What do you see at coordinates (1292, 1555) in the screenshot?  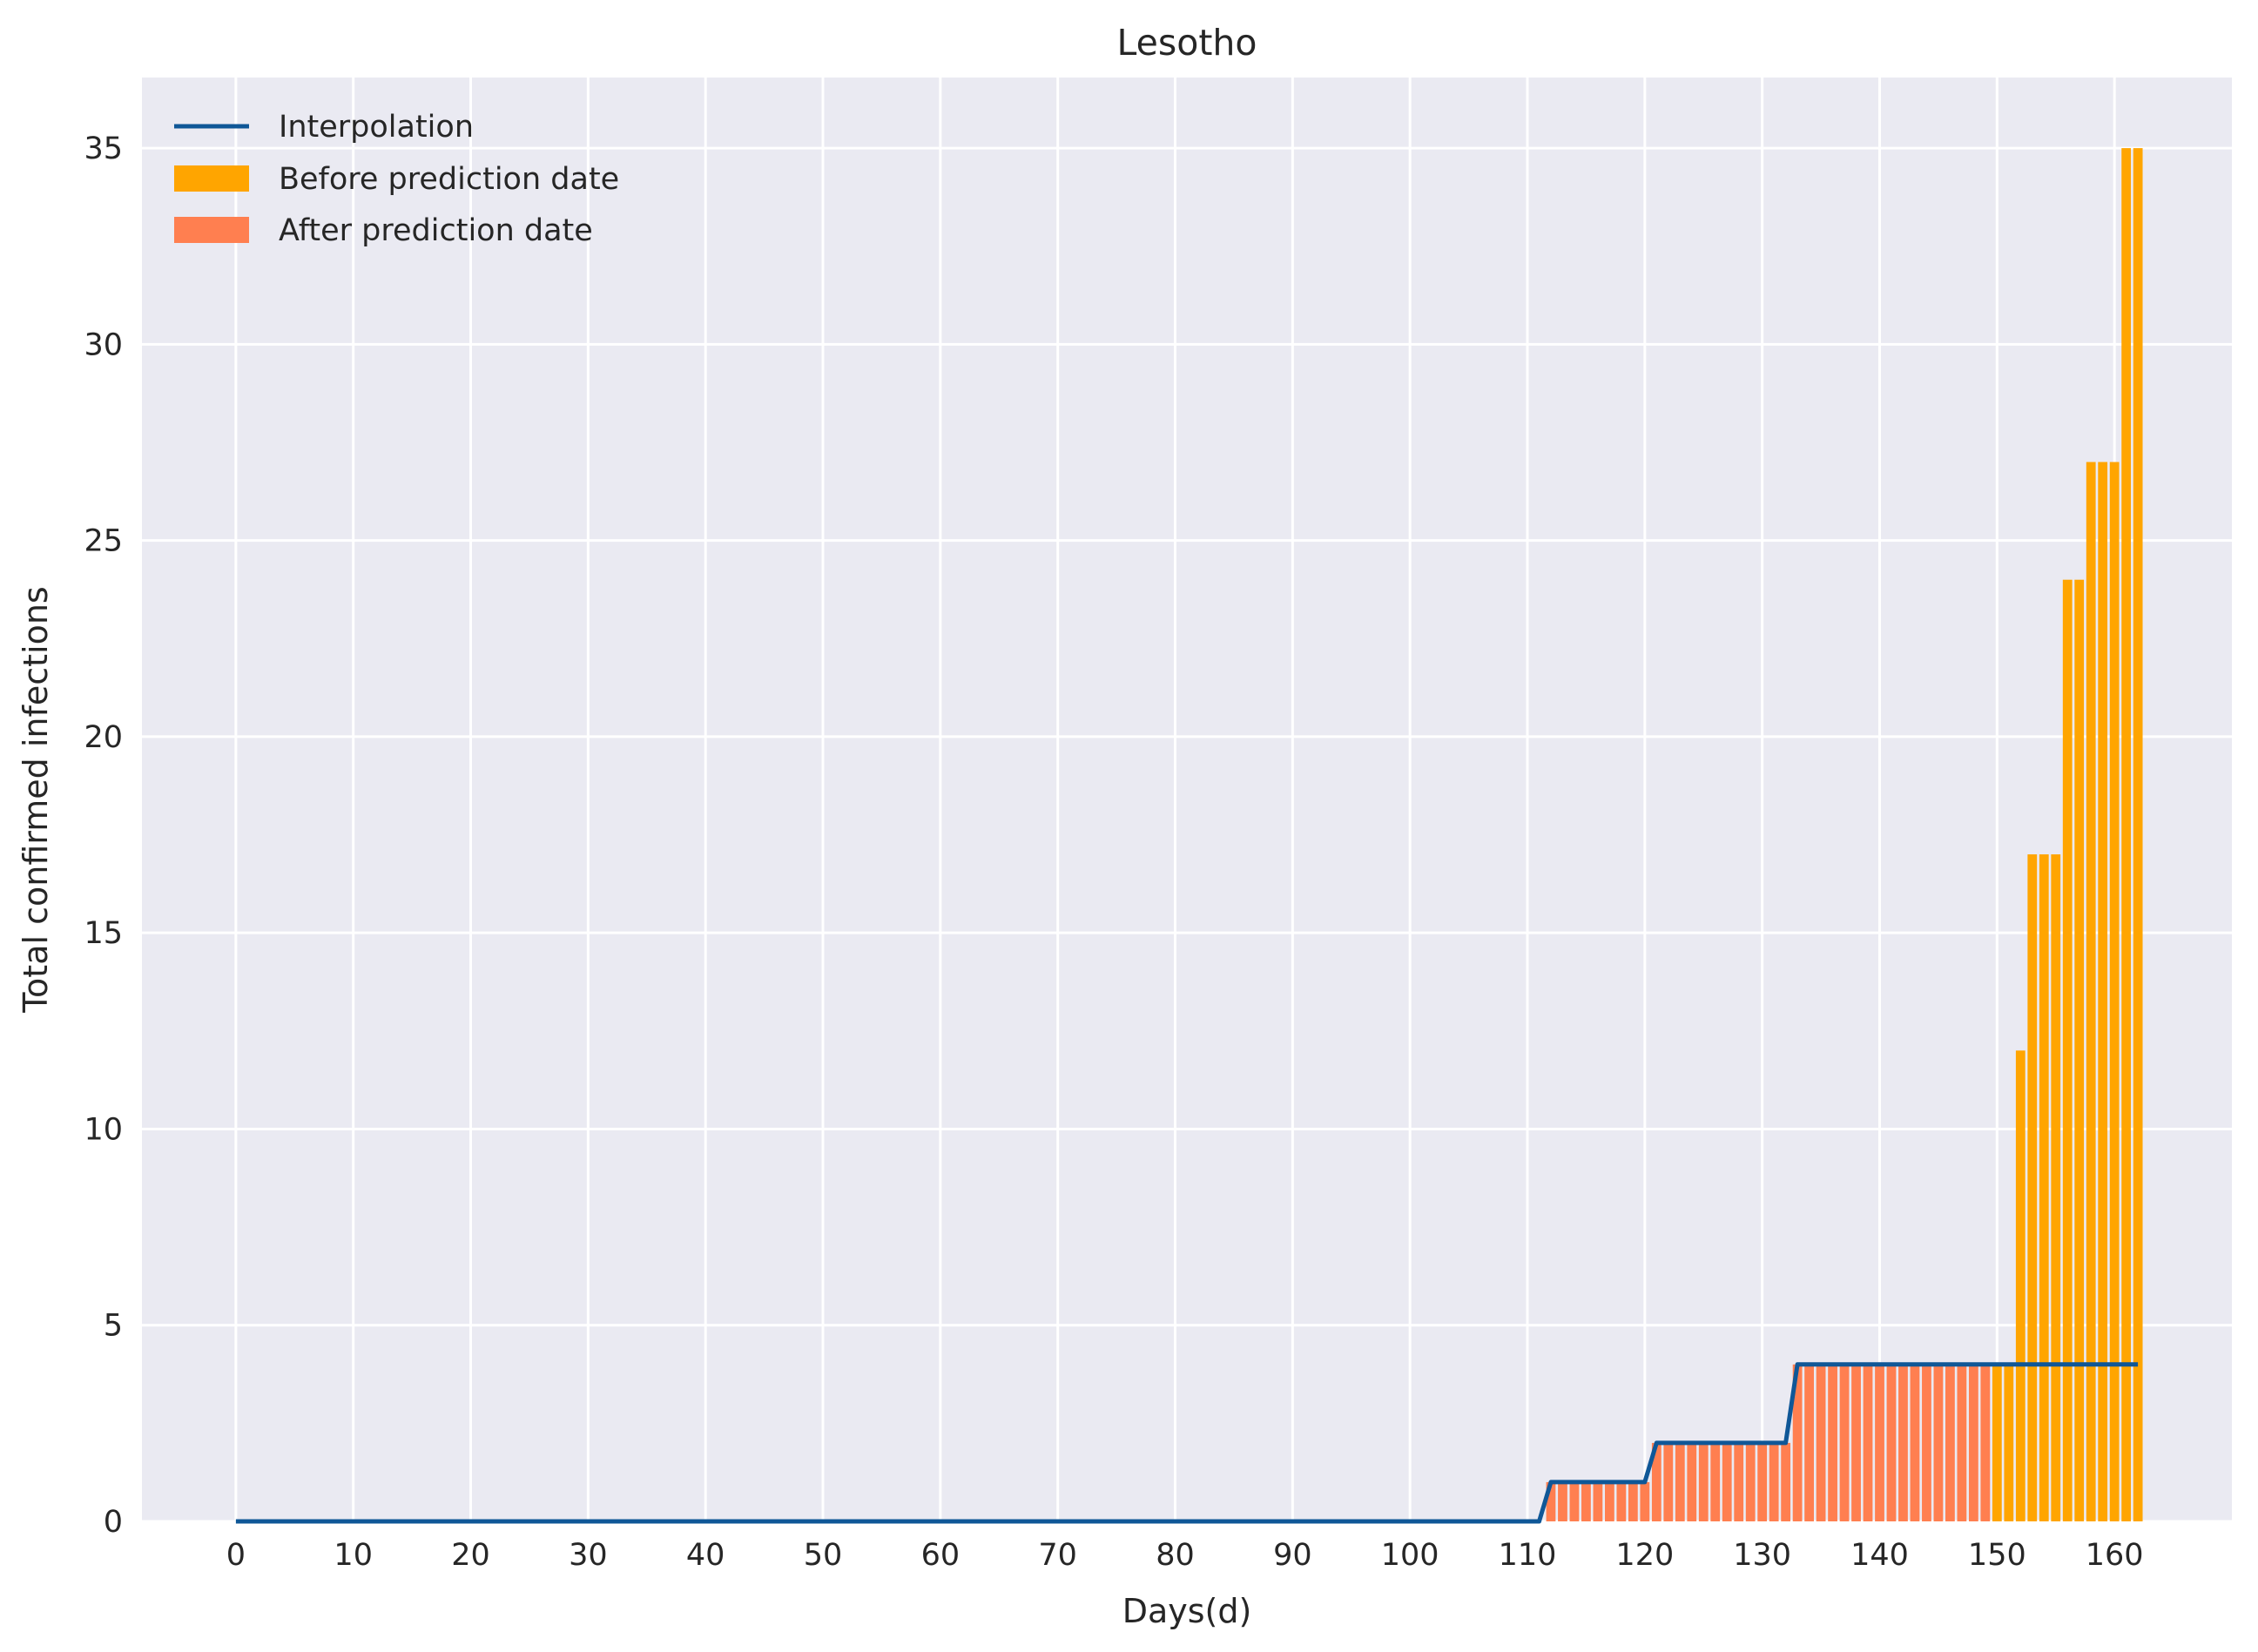 I see `x-tick-label: 90` at bounding box center [1292, 1555].